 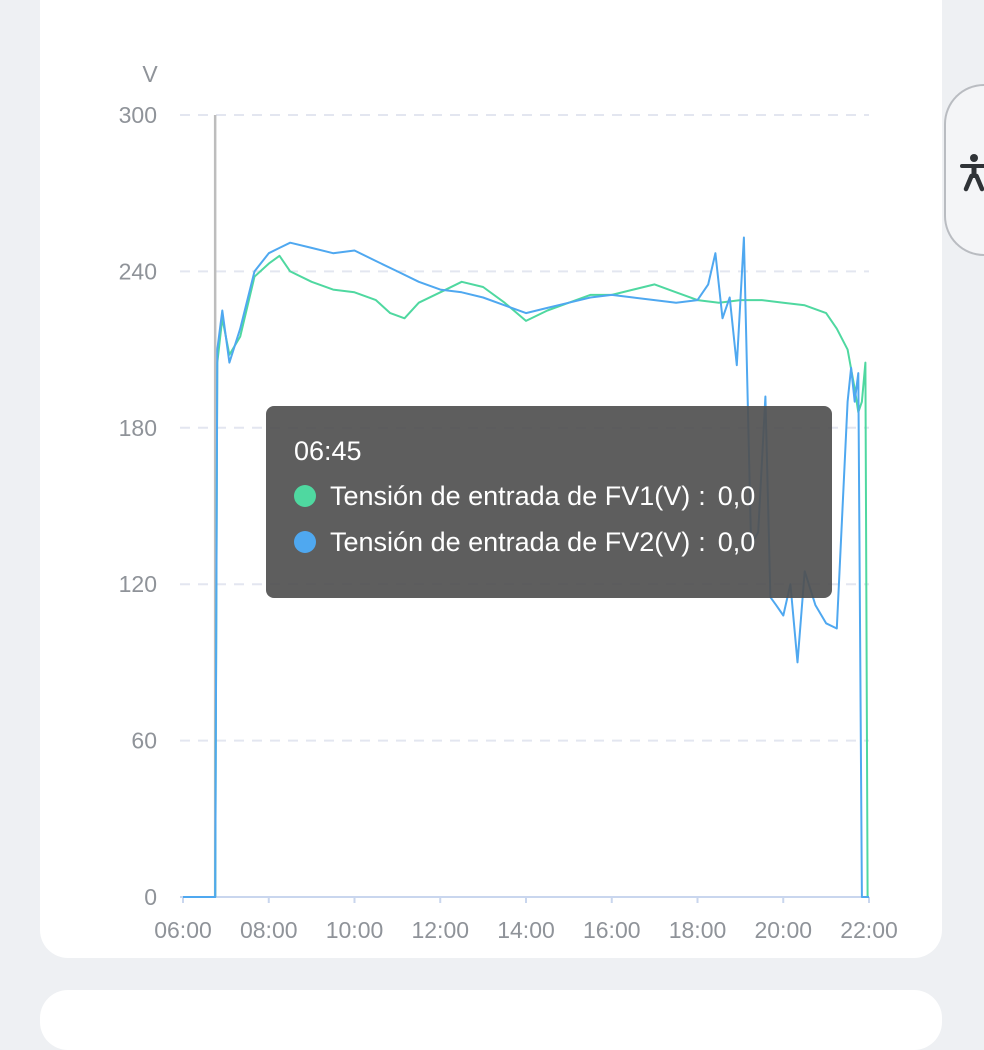 I want to click on tooltip-label-fv2: Tensión de entrada de FV2(V), so click(x=510, y=542).